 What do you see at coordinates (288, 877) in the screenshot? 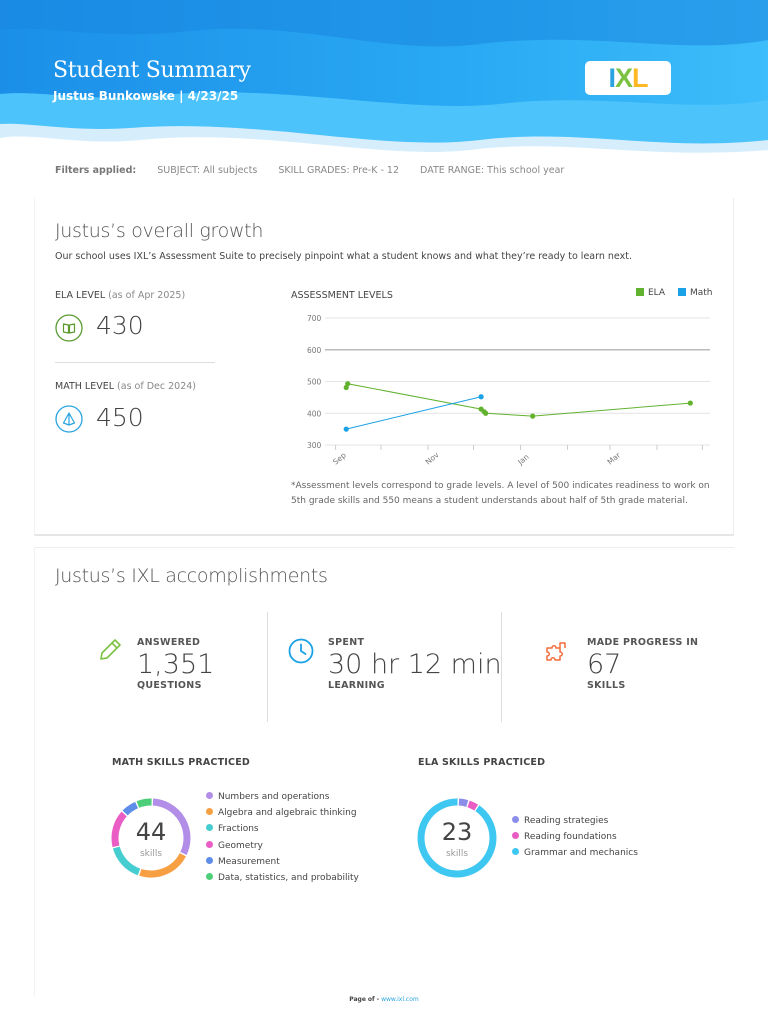
I see `skill-legend-label: Data, statistics, and probability` at bounding box center [288, 877].